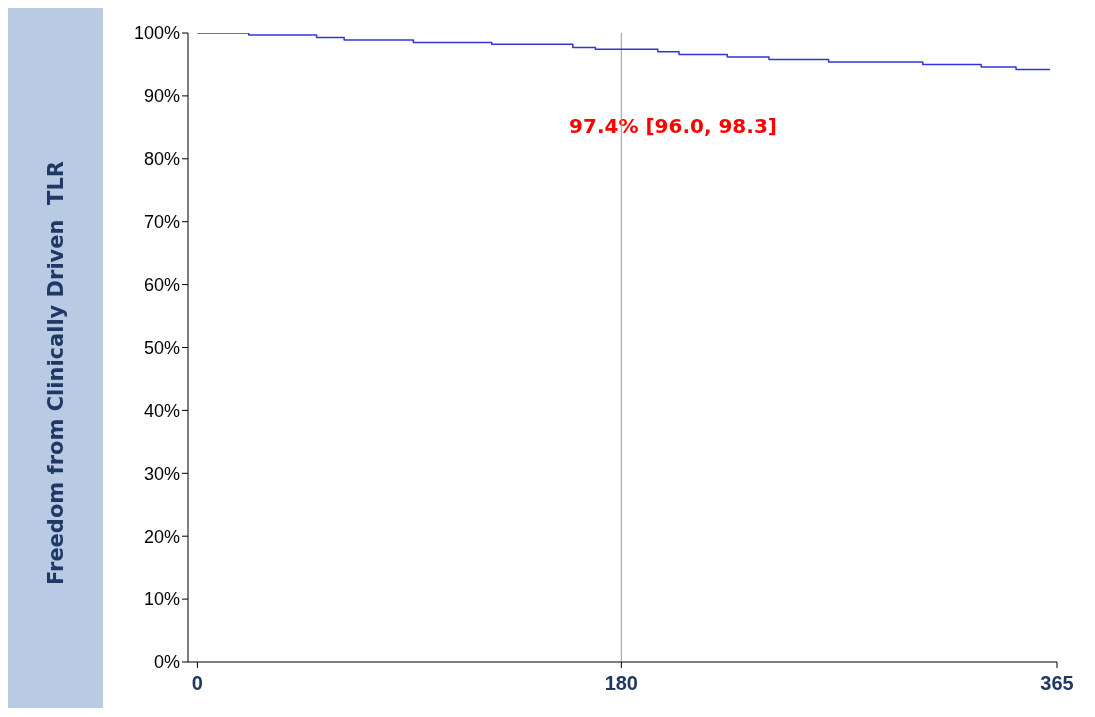  What do you see at coordinates (161, 284) in the screenshot?
I see `y-tick-label: 60%` at bounding box center [161, 284].